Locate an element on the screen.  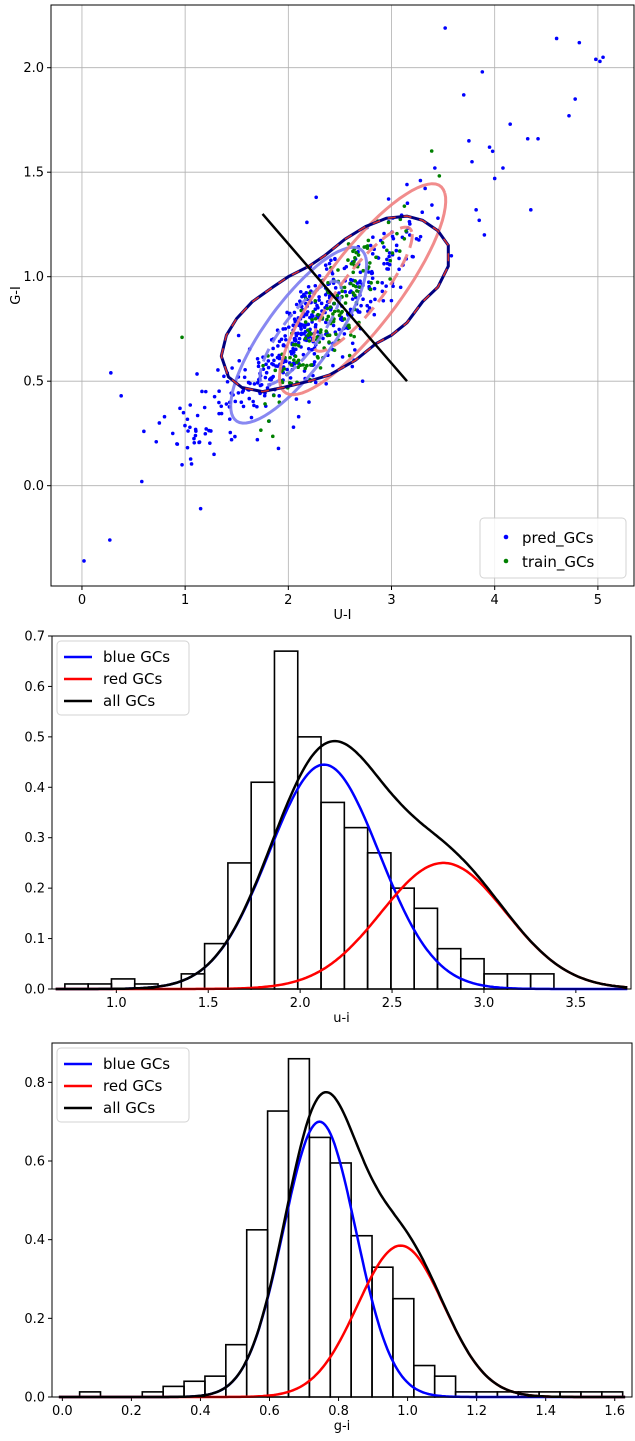
legend-marker-pred_GCs is located at coordinates (506, 537).